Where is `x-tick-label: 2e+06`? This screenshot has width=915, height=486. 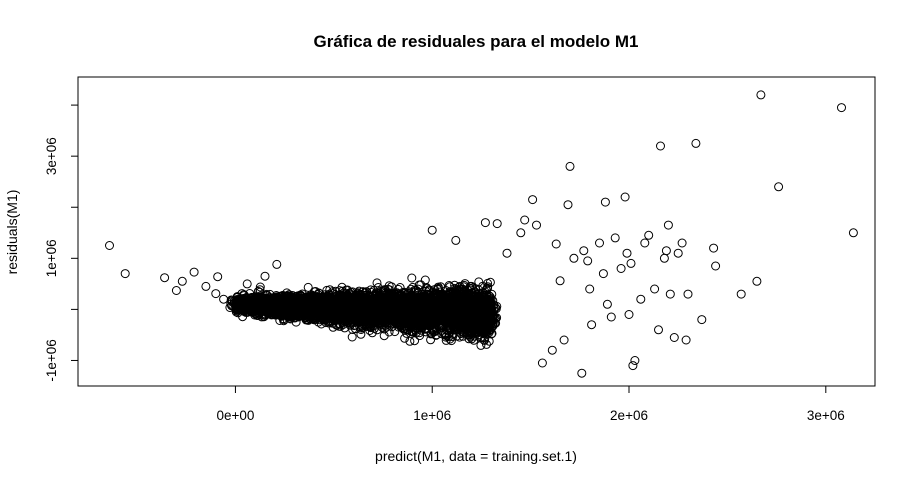 x-tick-label: 2e+06 is located at coordinates (629, 415).